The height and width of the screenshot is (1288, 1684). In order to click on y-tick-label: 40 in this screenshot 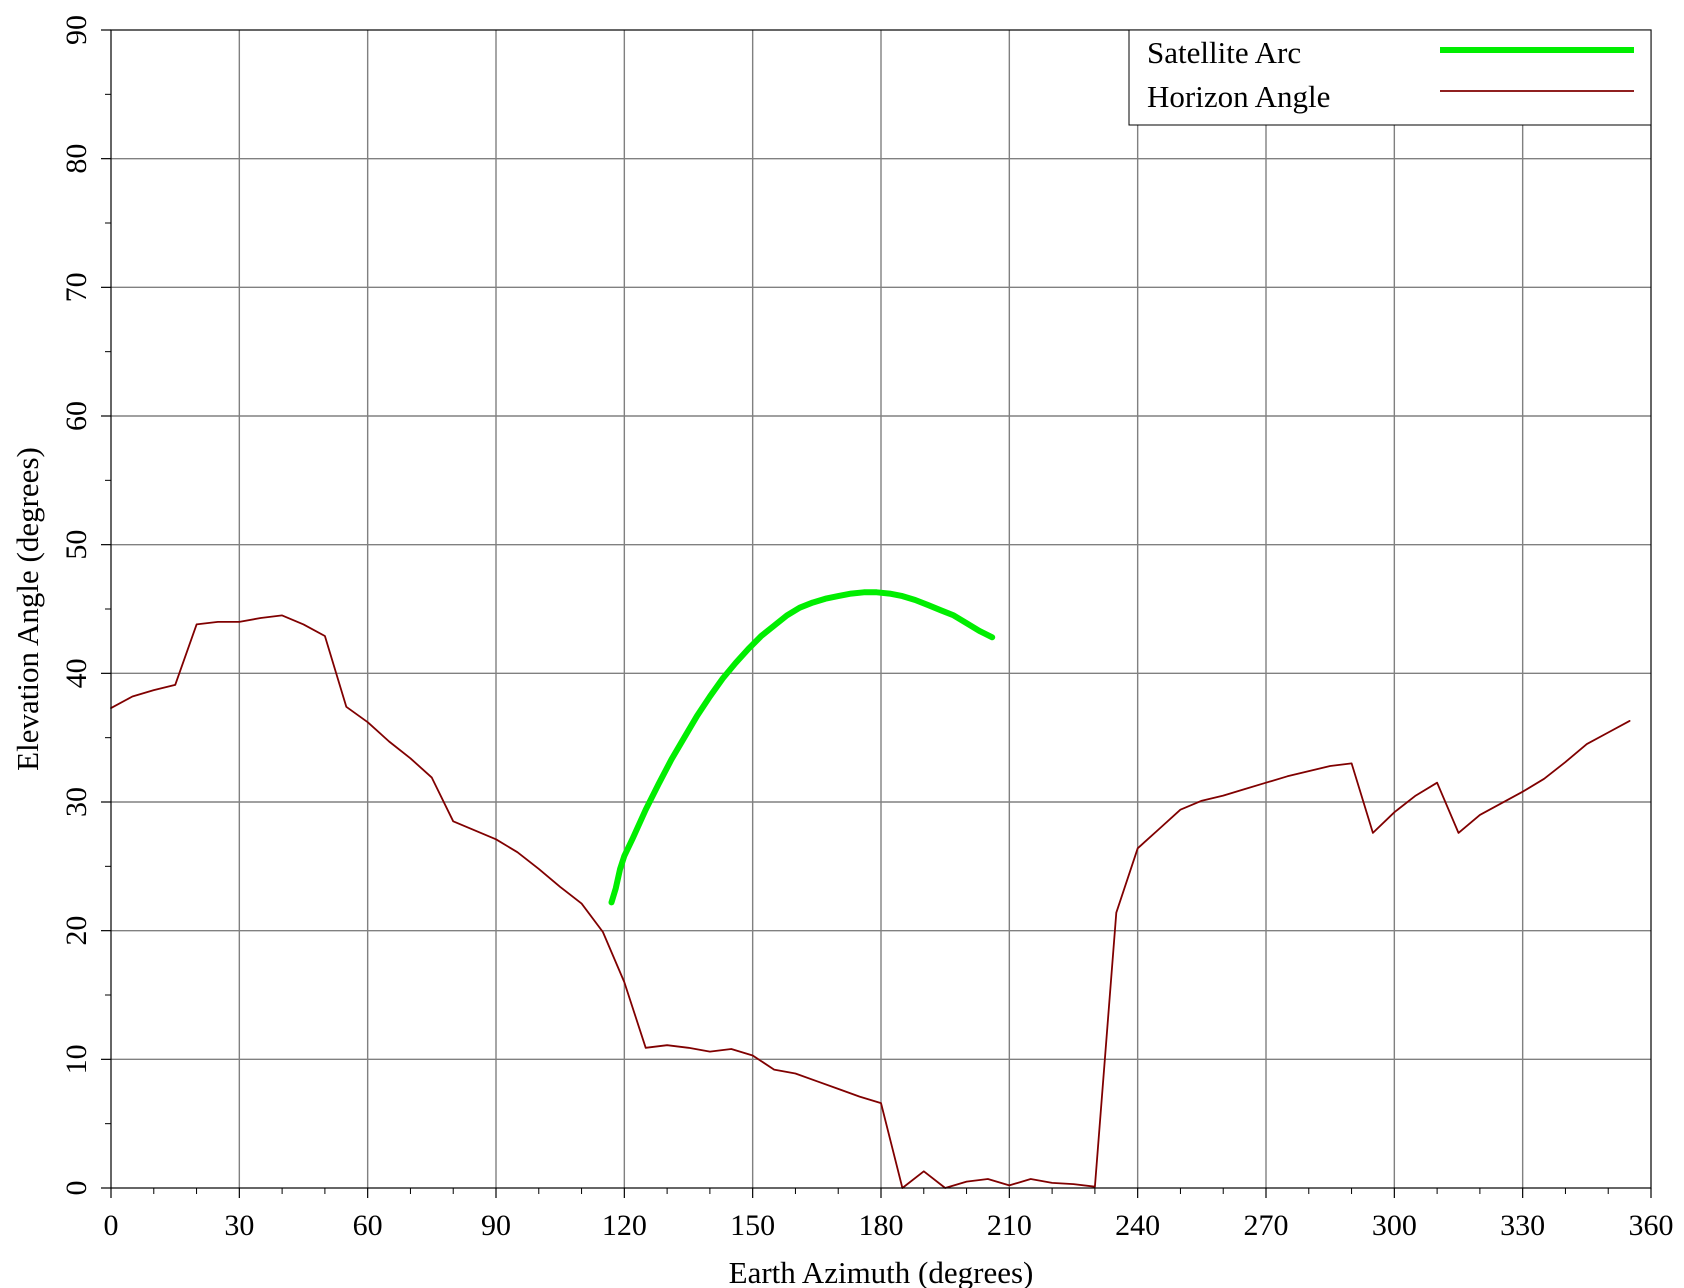, I will do `click(76, 673)`.